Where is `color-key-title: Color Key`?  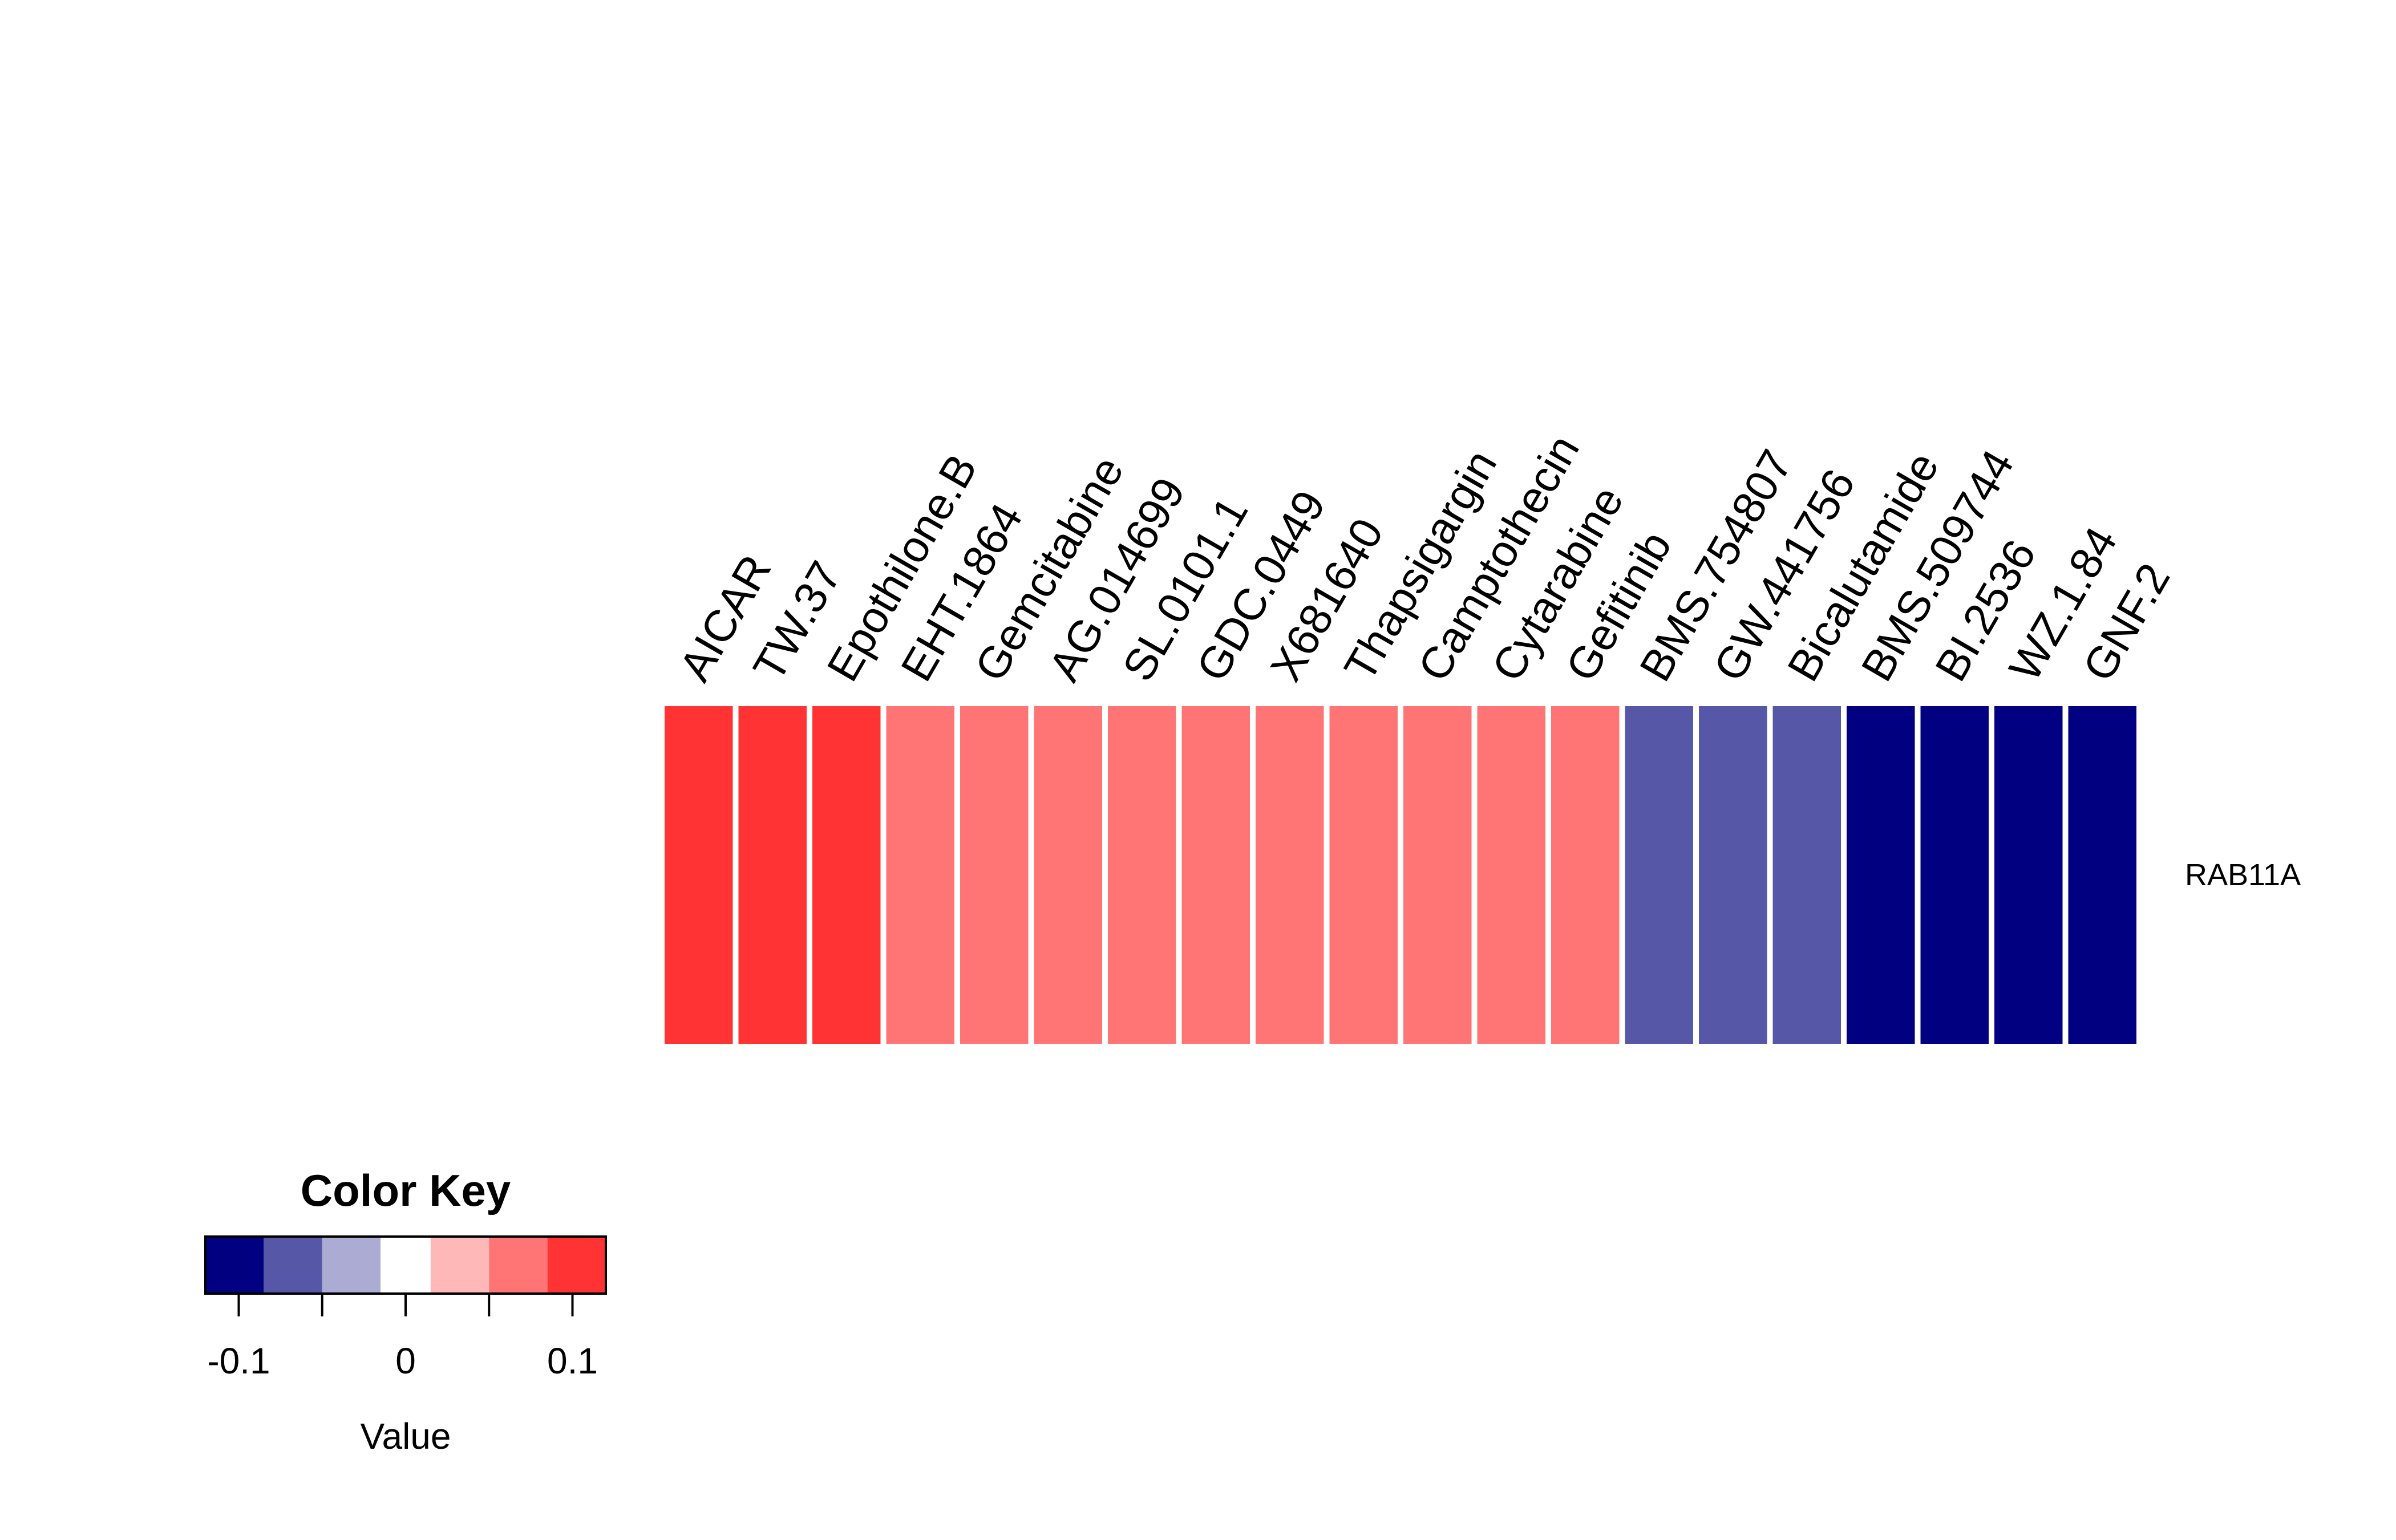
color-key-title: Color Key is located at coordinates (406, 1190).